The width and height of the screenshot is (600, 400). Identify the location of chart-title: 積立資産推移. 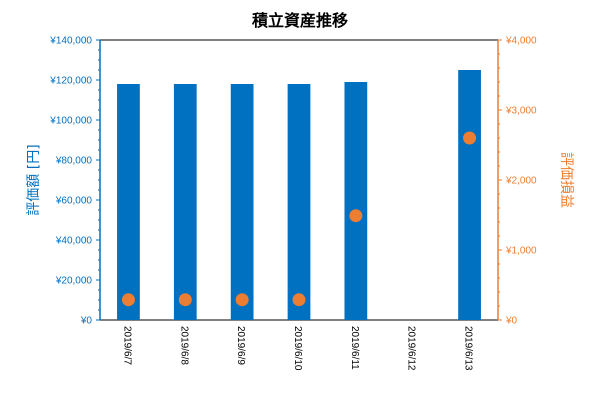
(299, 20).